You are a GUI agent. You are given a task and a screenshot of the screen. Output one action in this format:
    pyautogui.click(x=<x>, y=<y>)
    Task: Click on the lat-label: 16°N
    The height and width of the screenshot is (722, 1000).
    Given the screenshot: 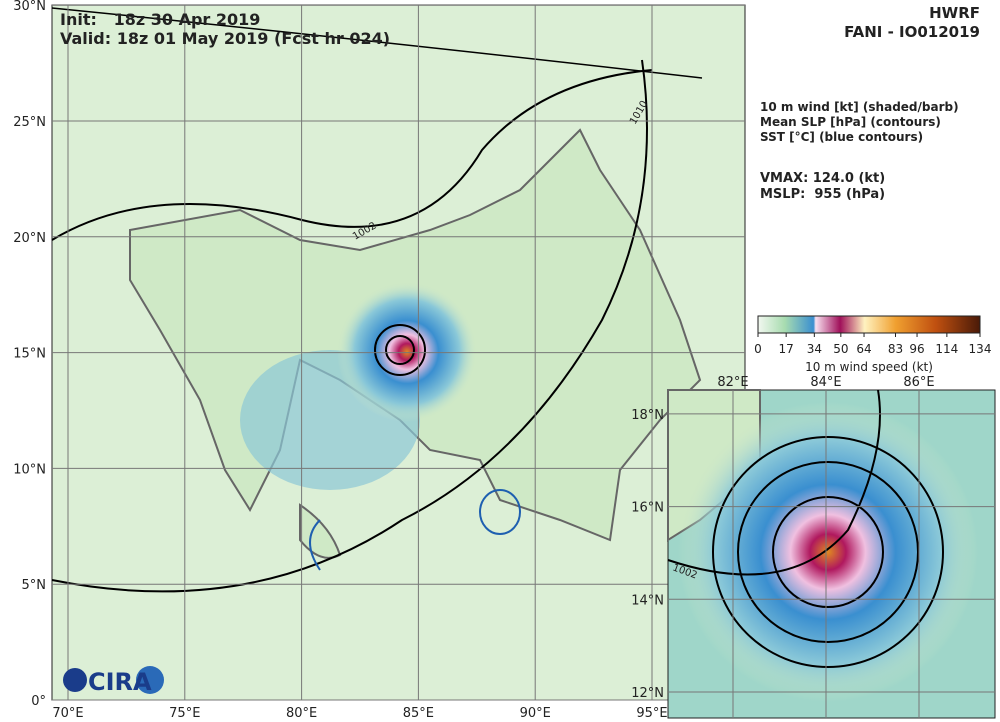 What is the action you would take?
    pyautogui.click(x=647, y=508)
    